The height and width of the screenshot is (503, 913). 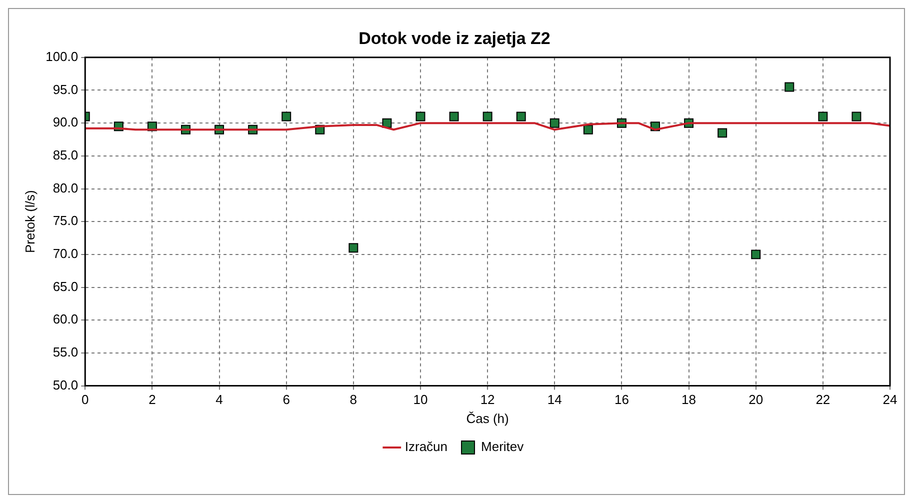 What do you see at coordinates (502, 446) in the screenshot?
I see `legend-label: Meritev` at bounding box center [502, 446].